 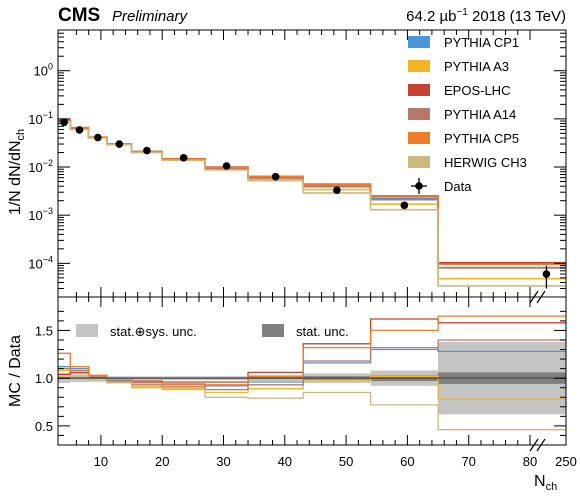 I want to click on luminosity-label: 64.2 µb−1 2018 (13 TeV), so click(x=486, y=16).